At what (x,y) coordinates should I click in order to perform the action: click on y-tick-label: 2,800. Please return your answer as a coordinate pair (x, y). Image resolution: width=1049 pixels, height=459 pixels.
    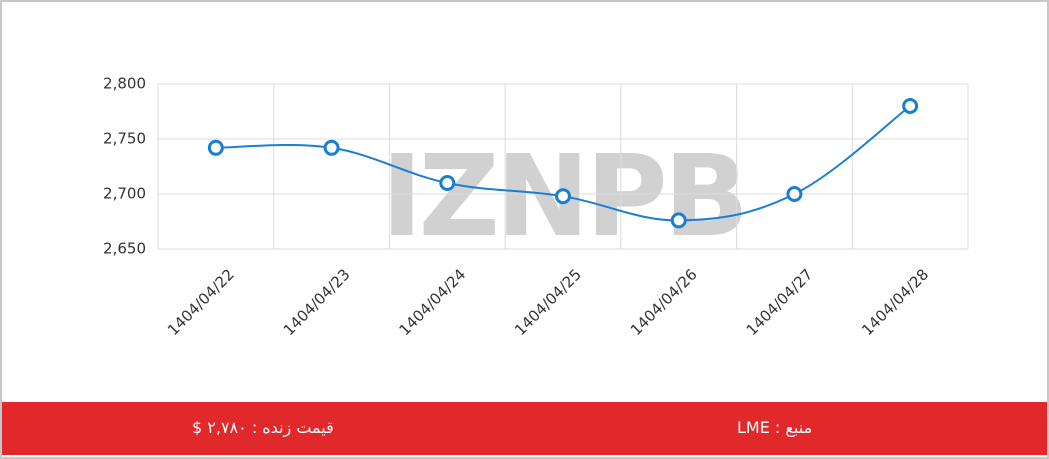
    Looking at the image, I should click on (124, 84).